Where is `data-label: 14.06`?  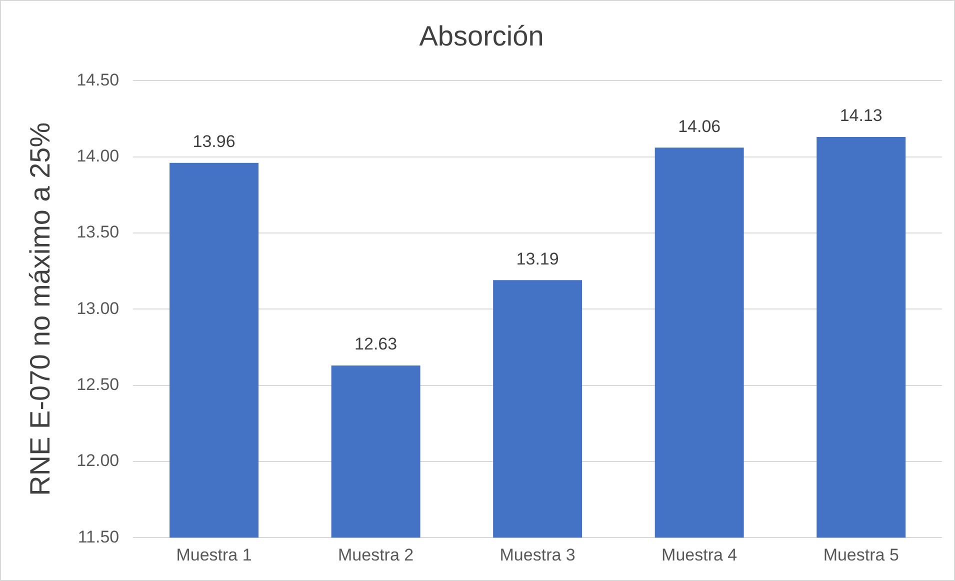 data-label: 14.06 is located at coordinates (699, 126).